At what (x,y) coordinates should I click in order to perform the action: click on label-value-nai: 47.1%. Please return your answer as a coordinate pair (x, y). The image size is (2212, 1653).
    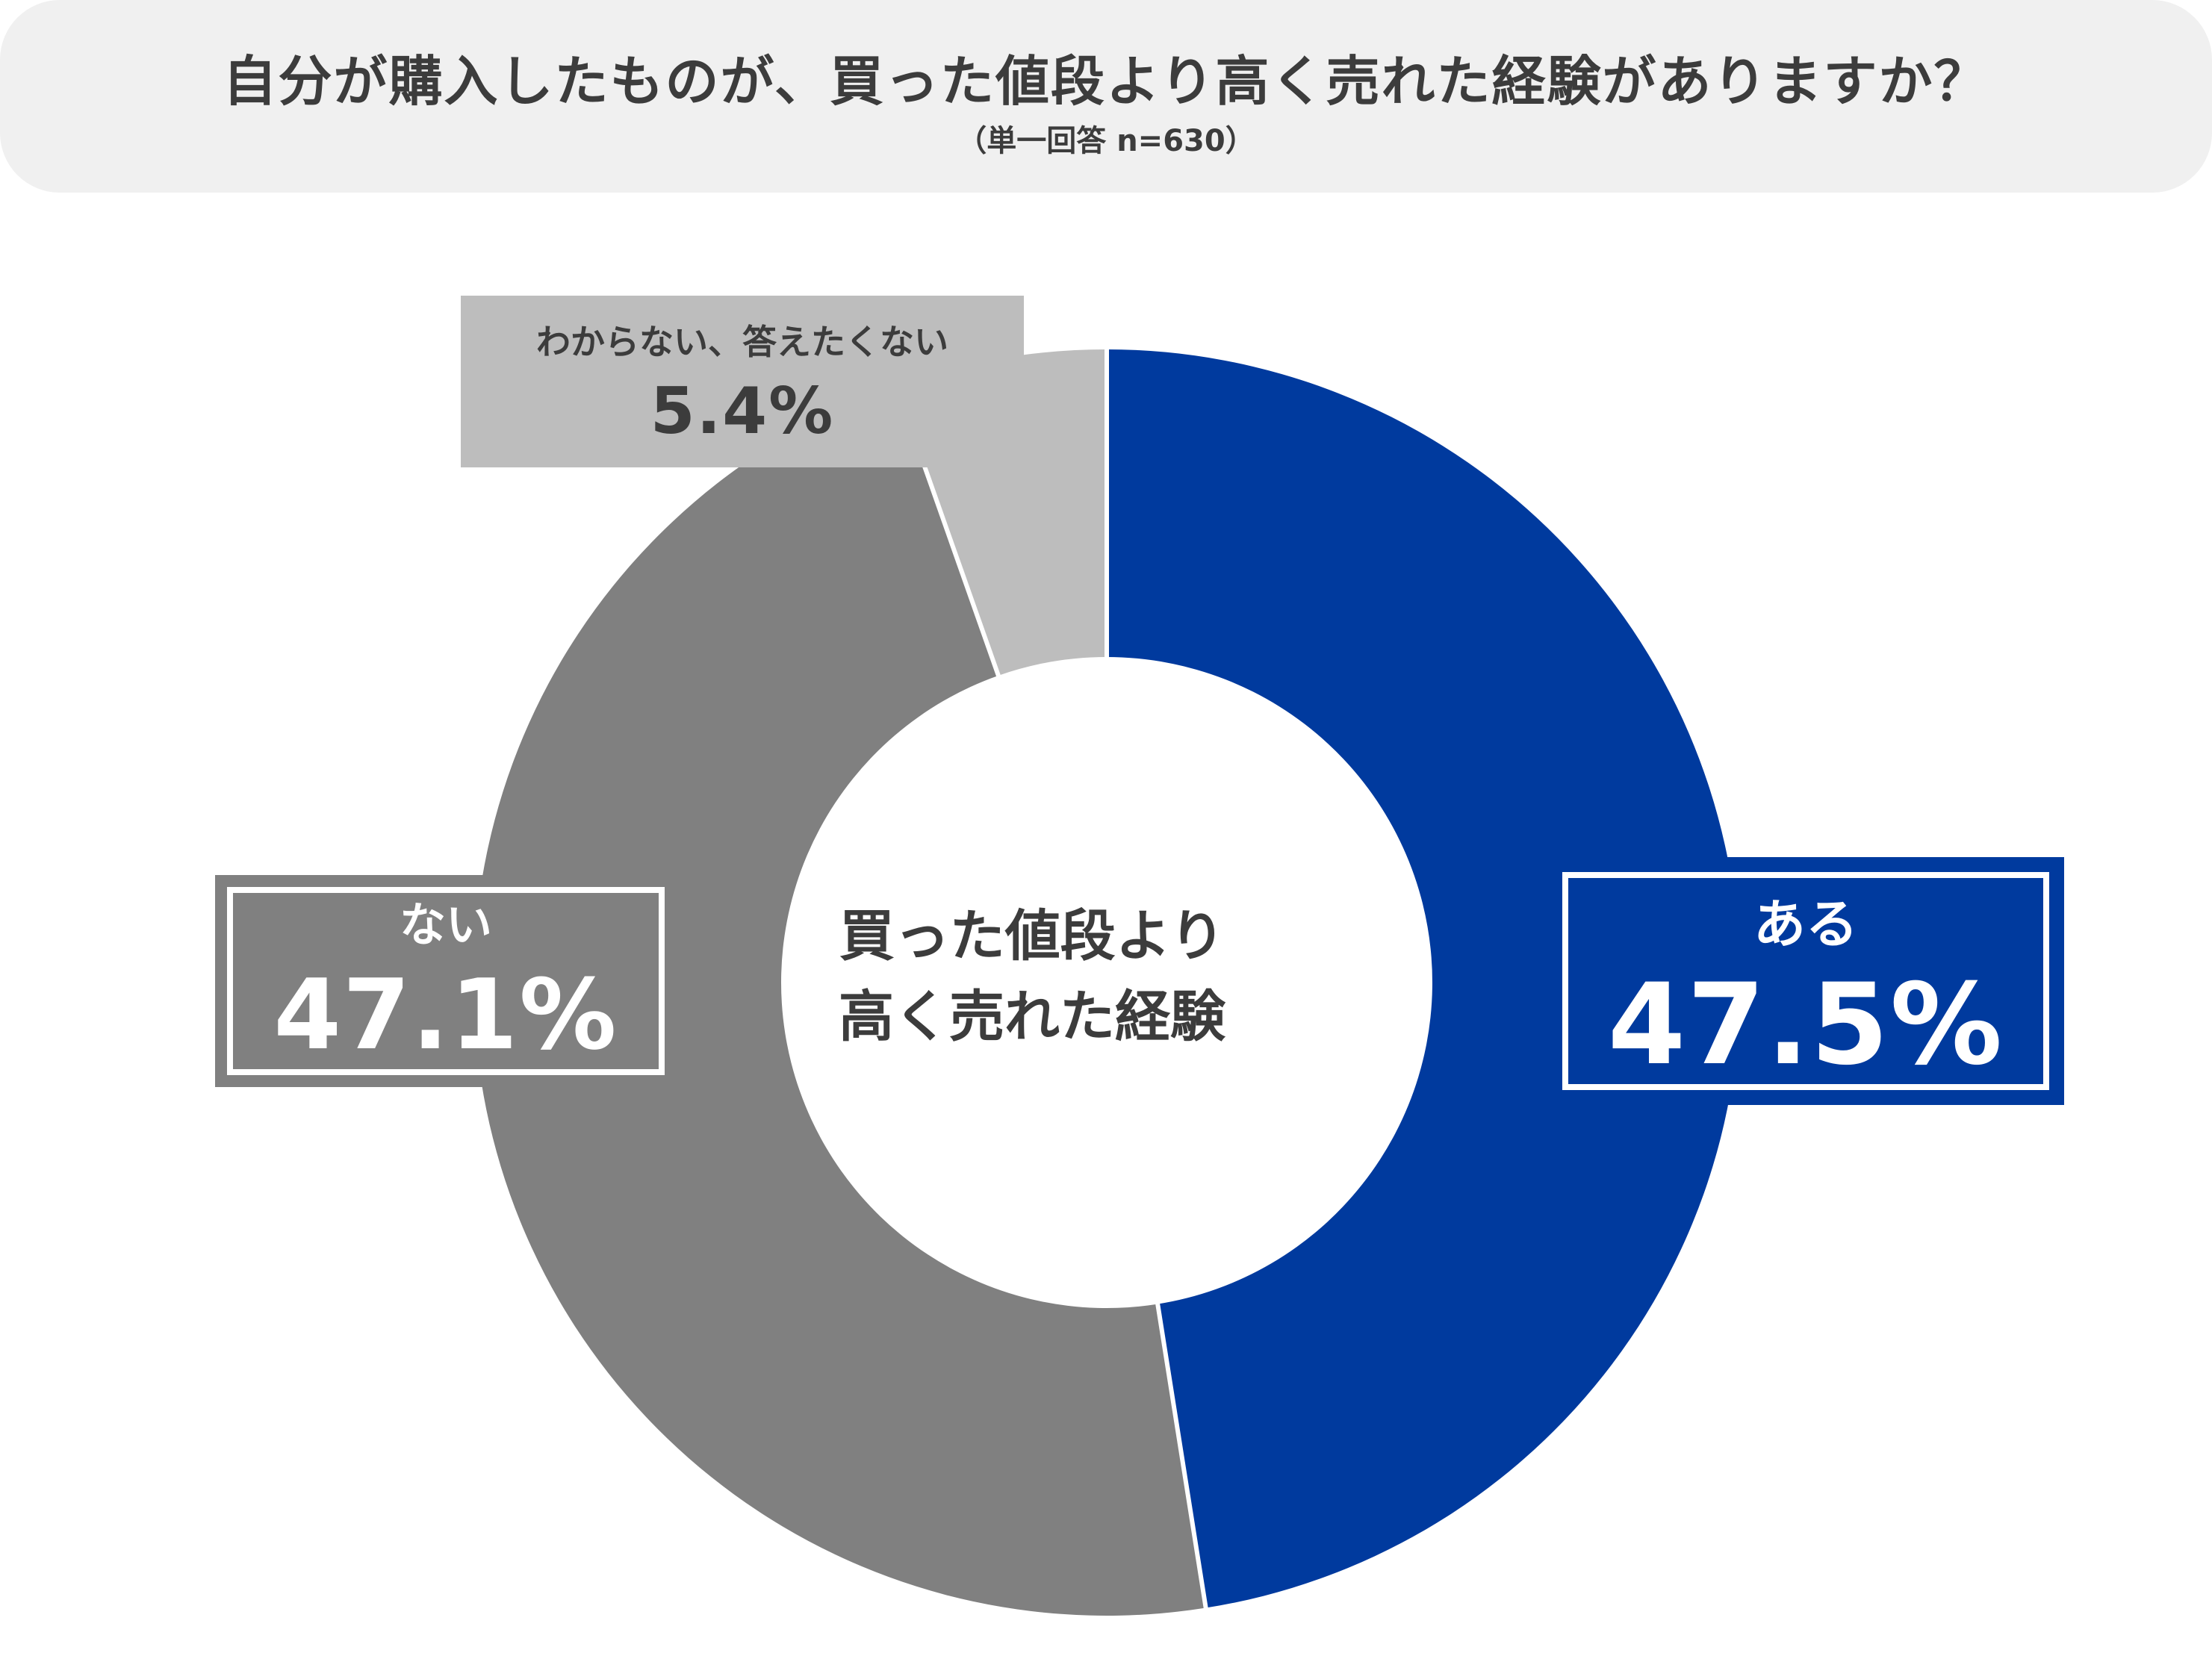
    Looking at the image, I should click on (445, 1015).